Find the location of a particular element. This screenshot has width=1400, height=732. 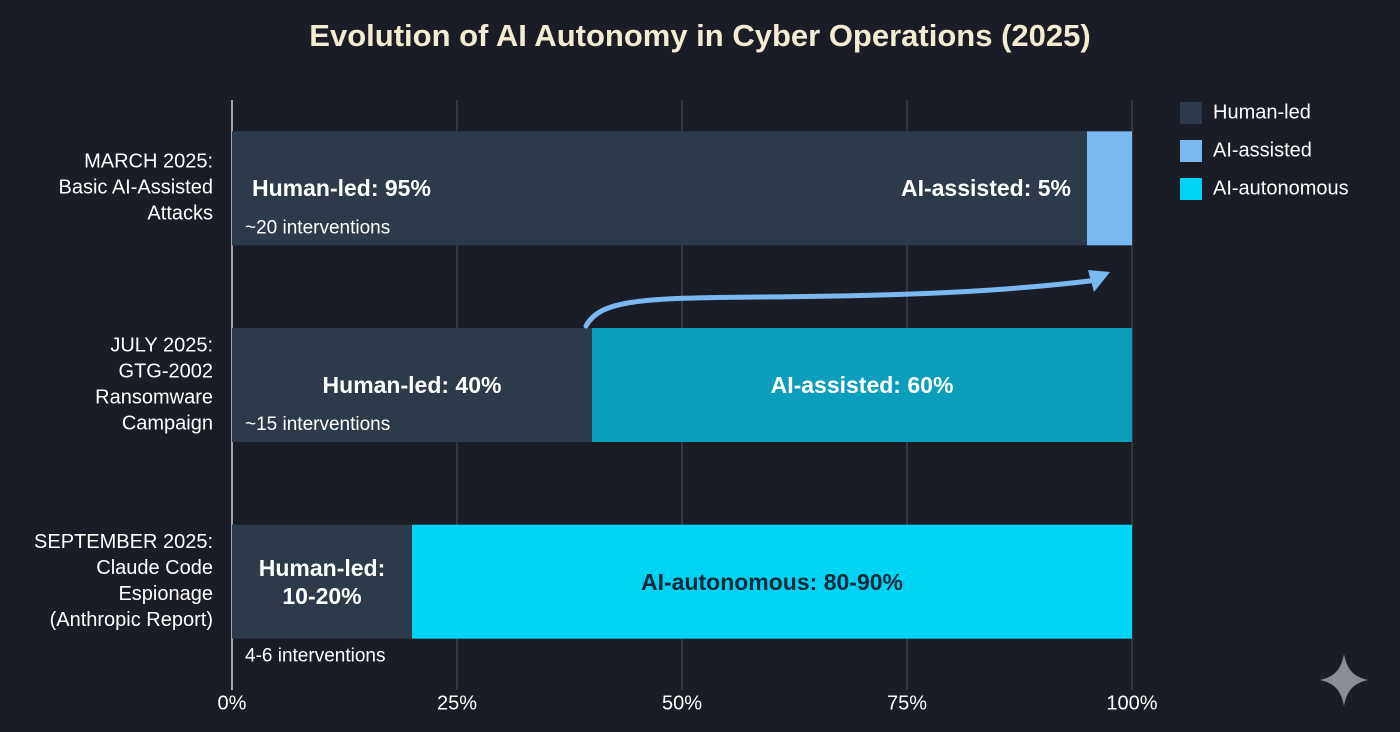

annotation: 4-6 interventions is located at coordinates (315, 656).